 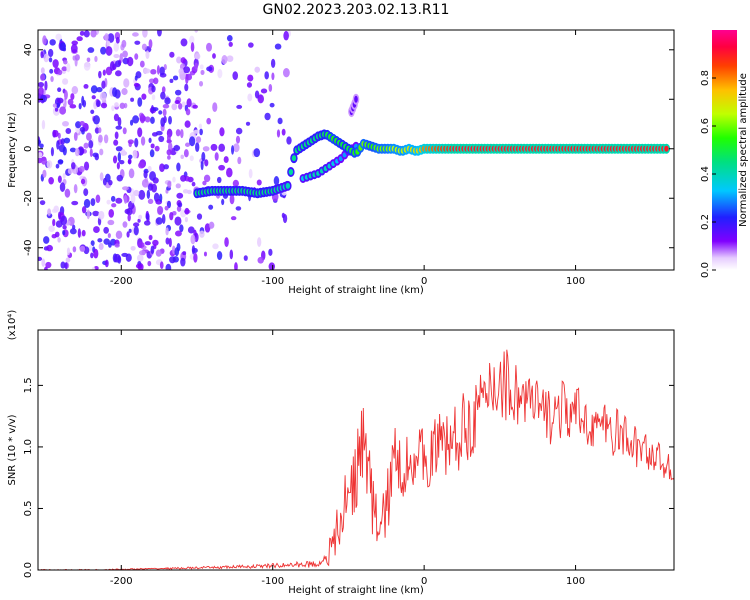 I want to click on y-tick-label: 0, so click(x=28, y=149).